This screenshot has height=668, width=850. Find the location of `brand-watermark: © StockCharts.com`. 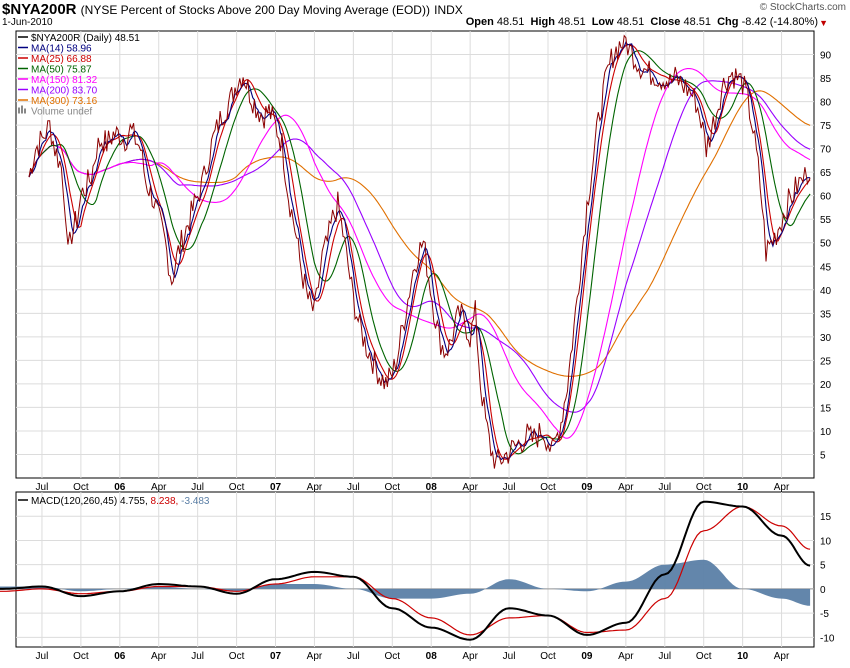

brand-watermark: © StockCharts.com is located at coordinates (802, 7).